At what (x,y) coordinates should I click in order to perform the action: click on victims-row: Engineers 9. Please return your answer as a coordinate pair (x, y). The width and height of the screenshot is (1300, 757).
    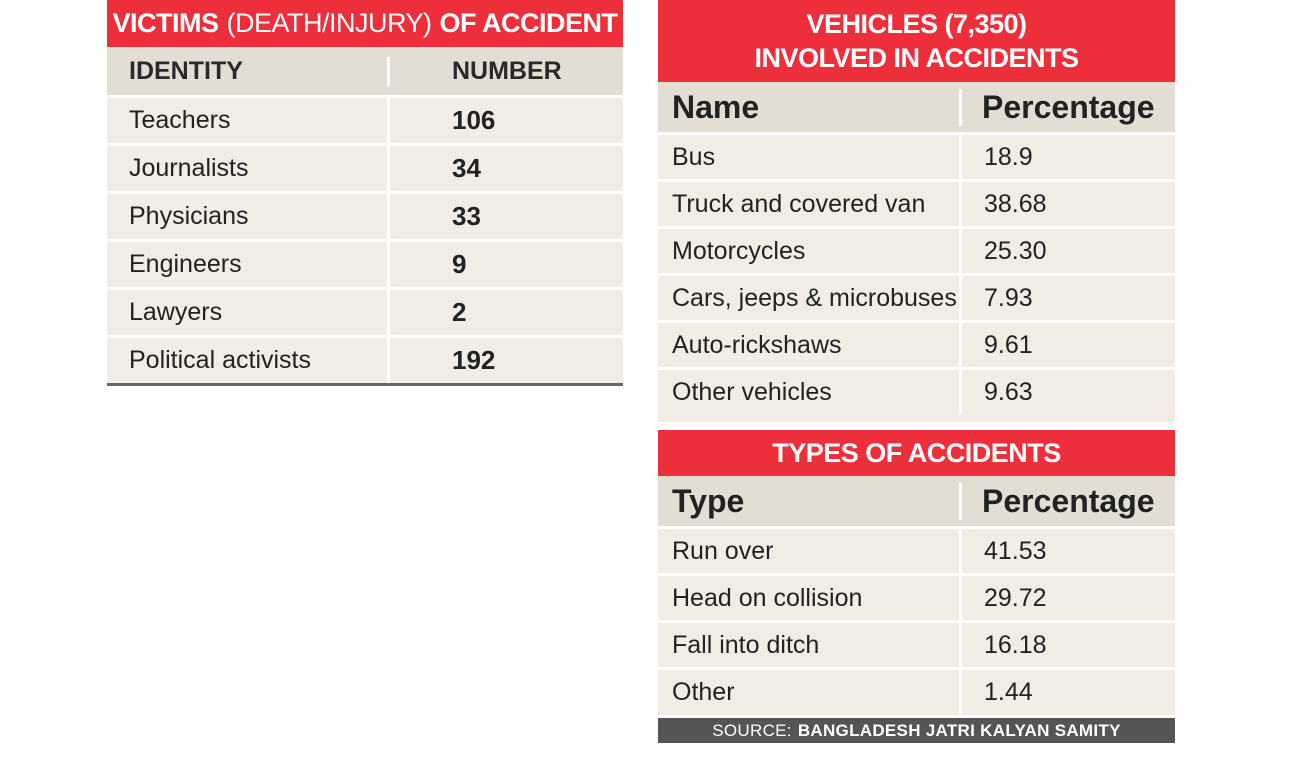
    Looking at the image, I should click on (365, 266).